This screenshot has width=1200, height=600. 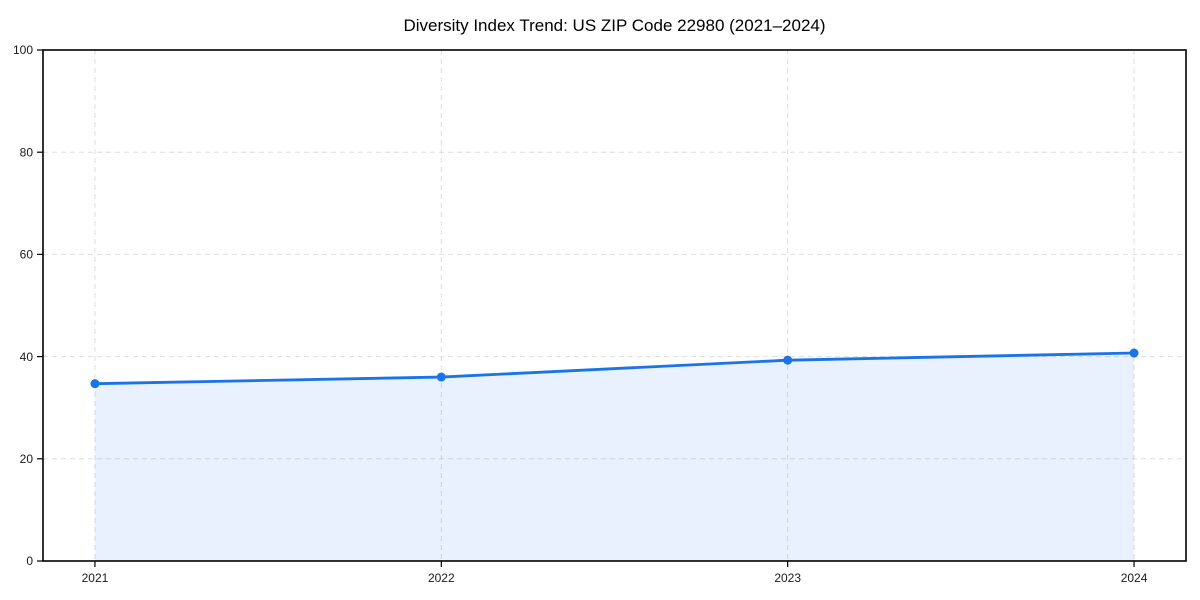 What do you see at coordinates (27, 357) in the screenshot?
I see `y-tick-label: 40` at bounding box center [27, 357].